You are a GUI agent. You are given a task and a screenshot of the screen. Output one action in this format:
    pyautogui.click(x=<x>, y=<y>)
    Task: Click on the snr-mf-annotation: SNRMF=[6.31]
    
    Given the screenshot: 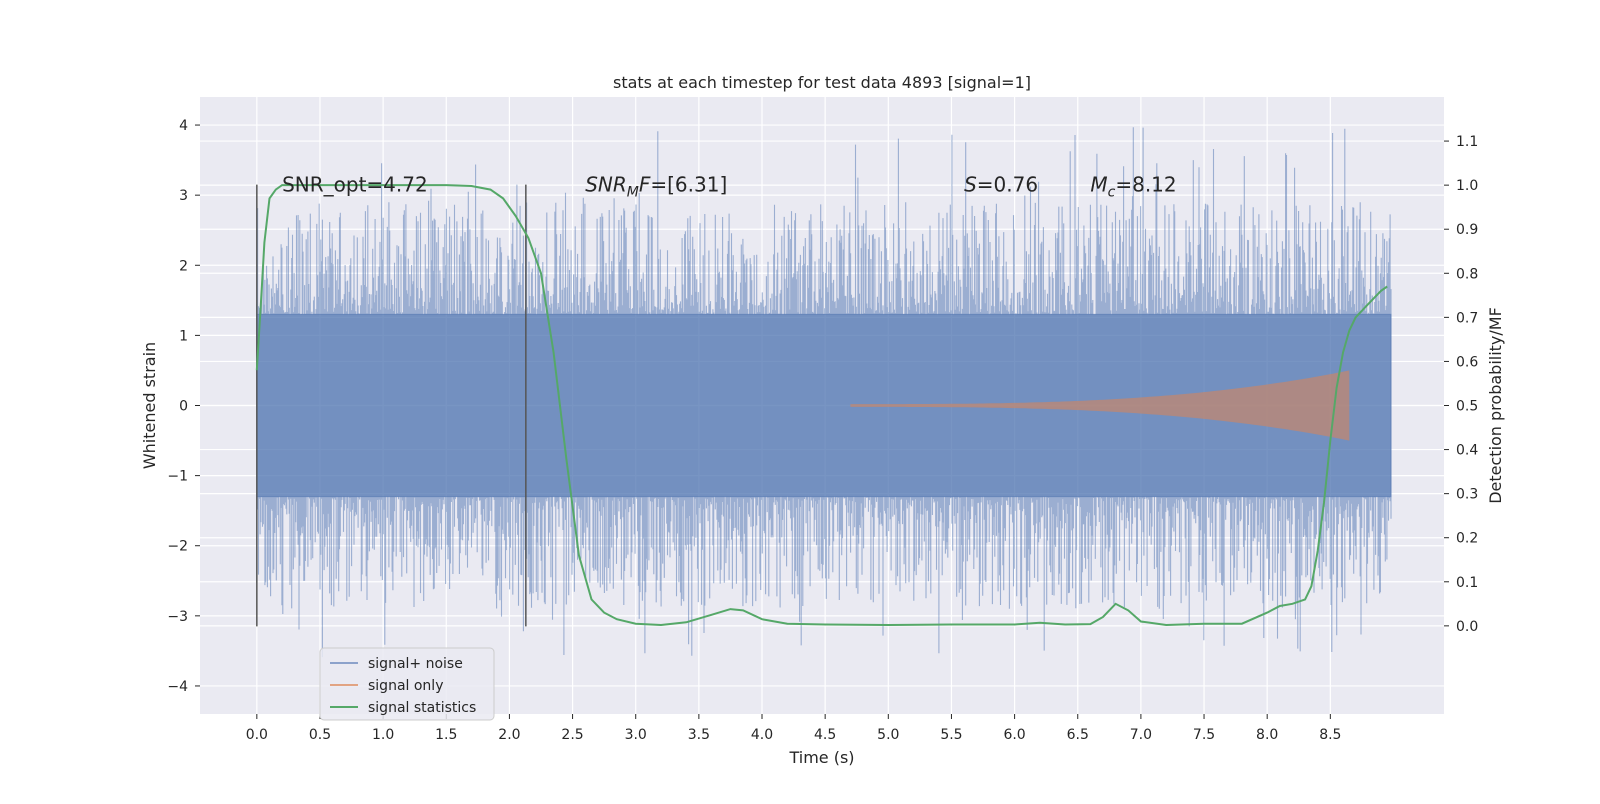 What is the action you would take?
    pyautogui.click(x=656, y=187)
    